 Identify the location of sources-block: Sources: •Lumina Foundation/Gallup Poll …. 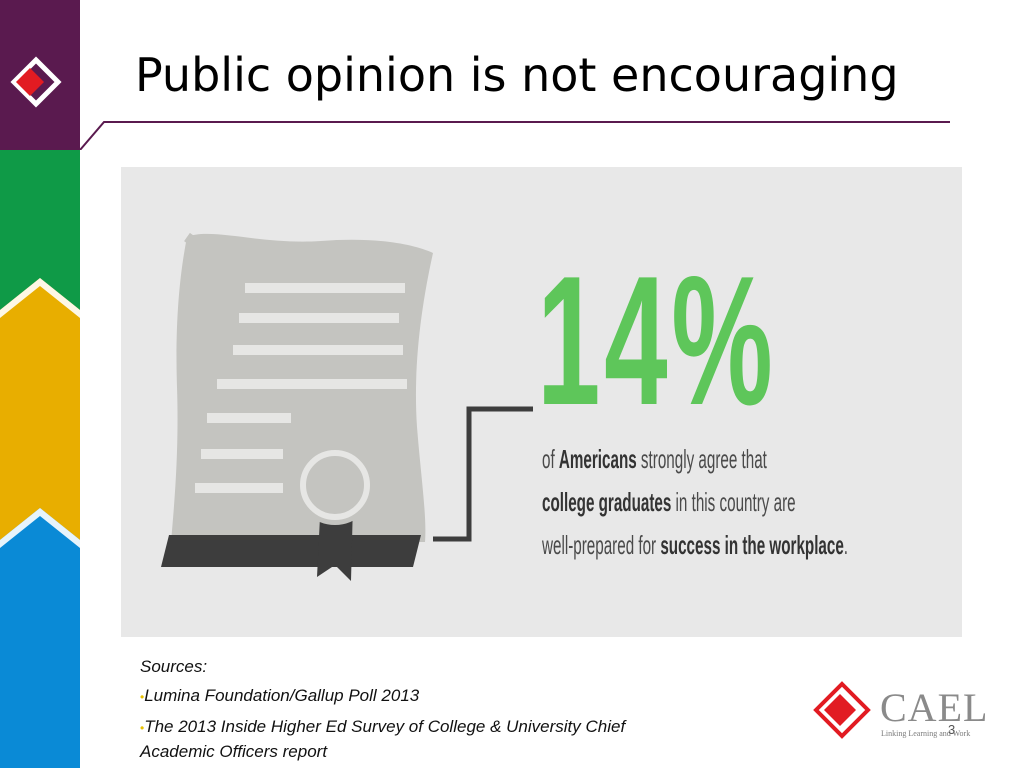
(382, 709).